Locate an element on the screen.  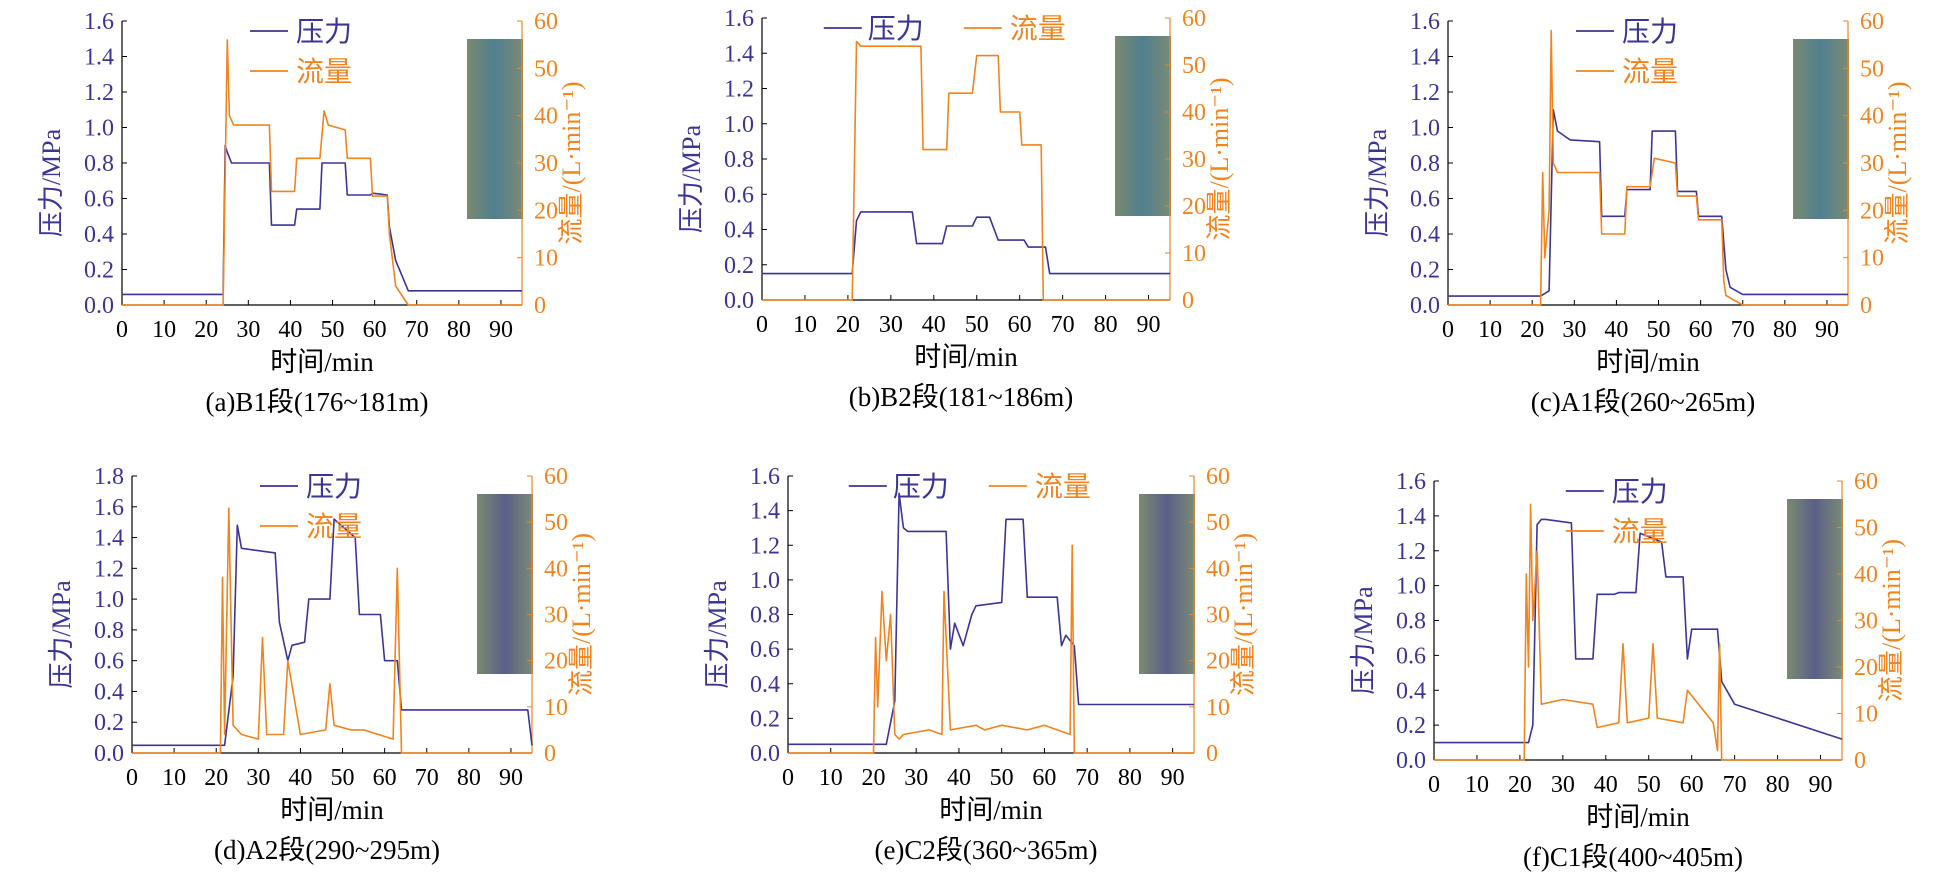
flow-line is located at coordinates (1638, 632).